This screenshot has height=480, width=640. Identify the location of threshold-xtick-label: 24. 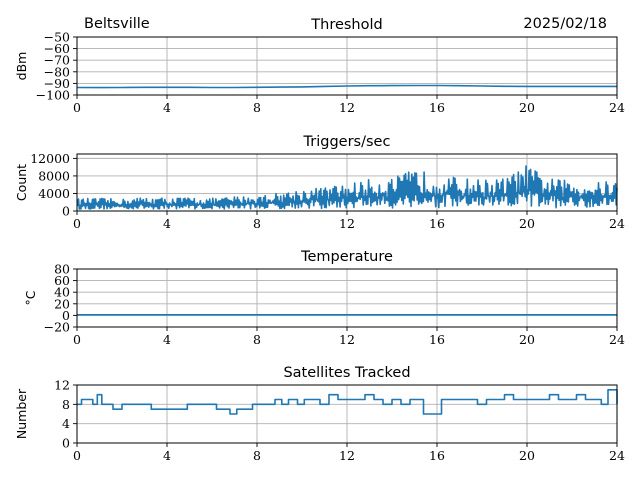
(617, 107).